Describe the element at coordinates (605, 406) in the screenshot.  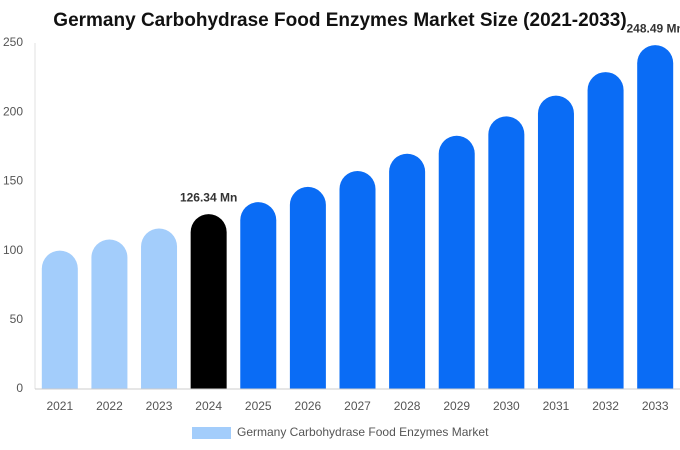
I see `x-tick-label: 2032` at that location.